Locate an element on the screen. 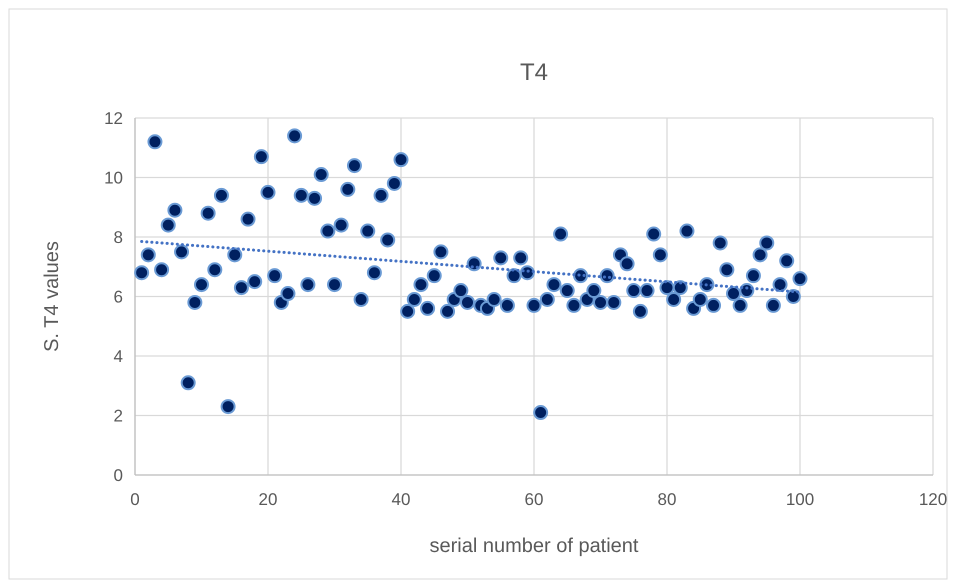 The height and width of the screenshot is (580, 956). x-tick-label: 80 is located at coordinates (667, 499).